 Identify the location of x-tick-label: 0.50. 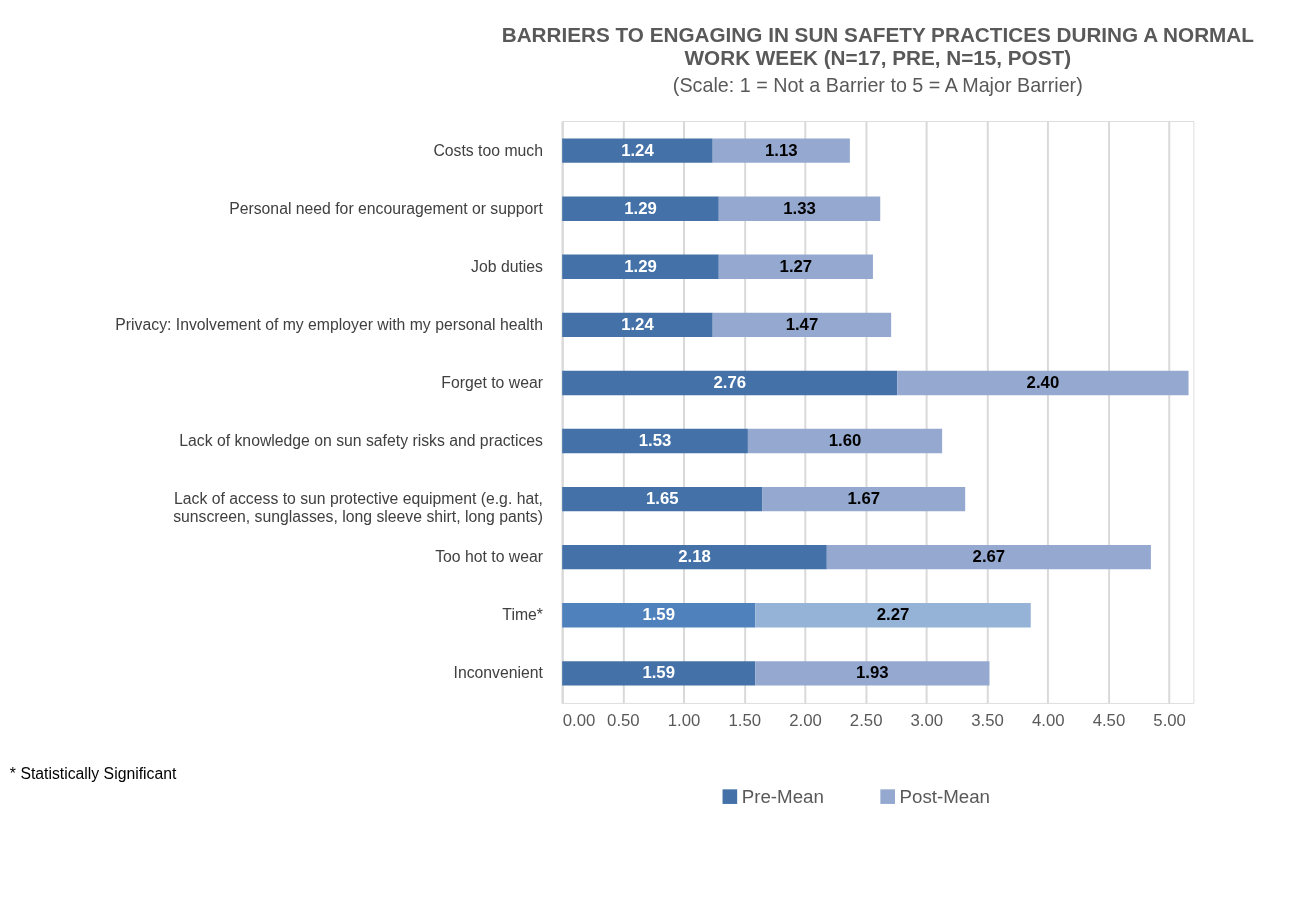
(623, 721).